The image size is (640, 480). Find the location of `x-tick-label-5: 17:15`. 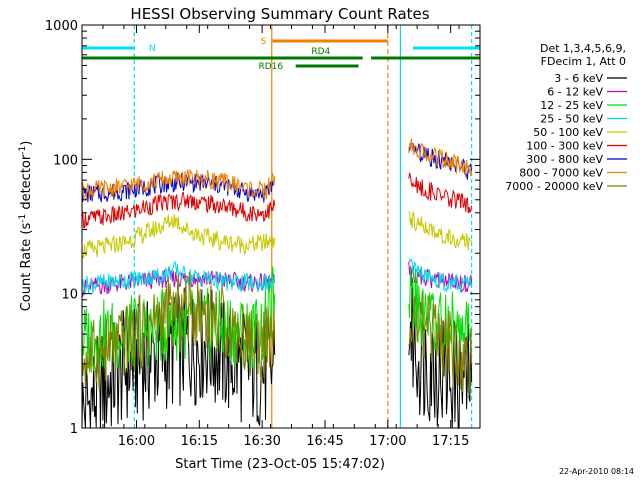

x-tick-label-5: 17:15 is located at coordinates (450, 441).